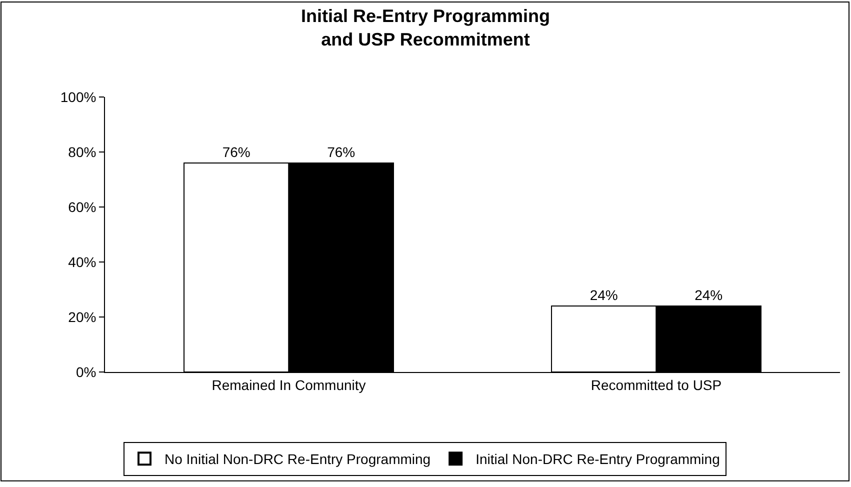 This screenshot has height=487, width=851. Describe the element at coordinates (289, 384) in the screenshot. I see `x-tick-label: Remained In Community` at that location.